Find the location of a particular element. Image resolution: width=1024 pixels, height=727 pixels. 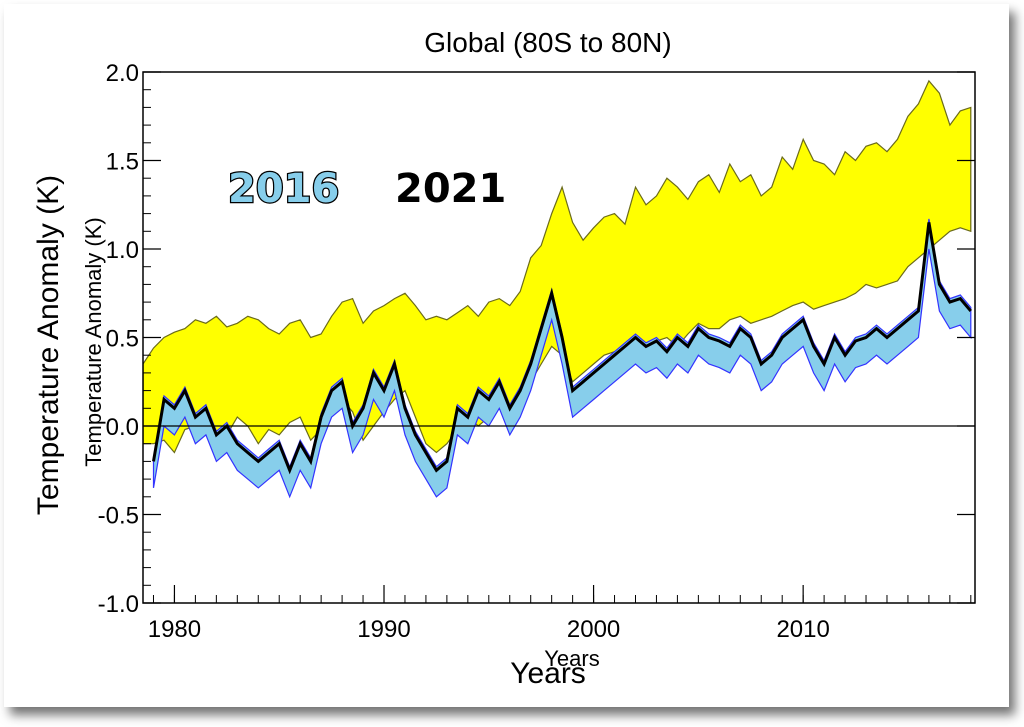

y-tick-label: -0.5 is located at coordinates (118, 516).